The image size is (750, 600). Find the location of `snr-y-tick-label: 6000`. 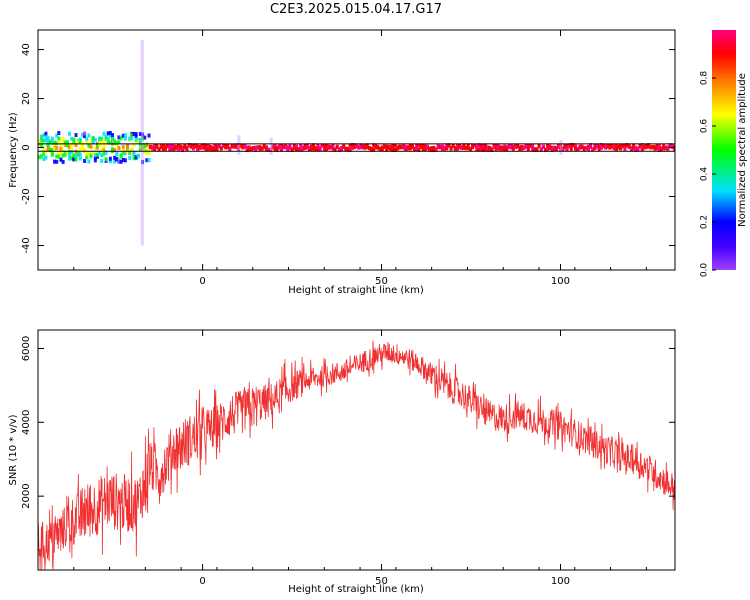

snr-y-tick-label: 6000 is located at coordinates (26, 348).